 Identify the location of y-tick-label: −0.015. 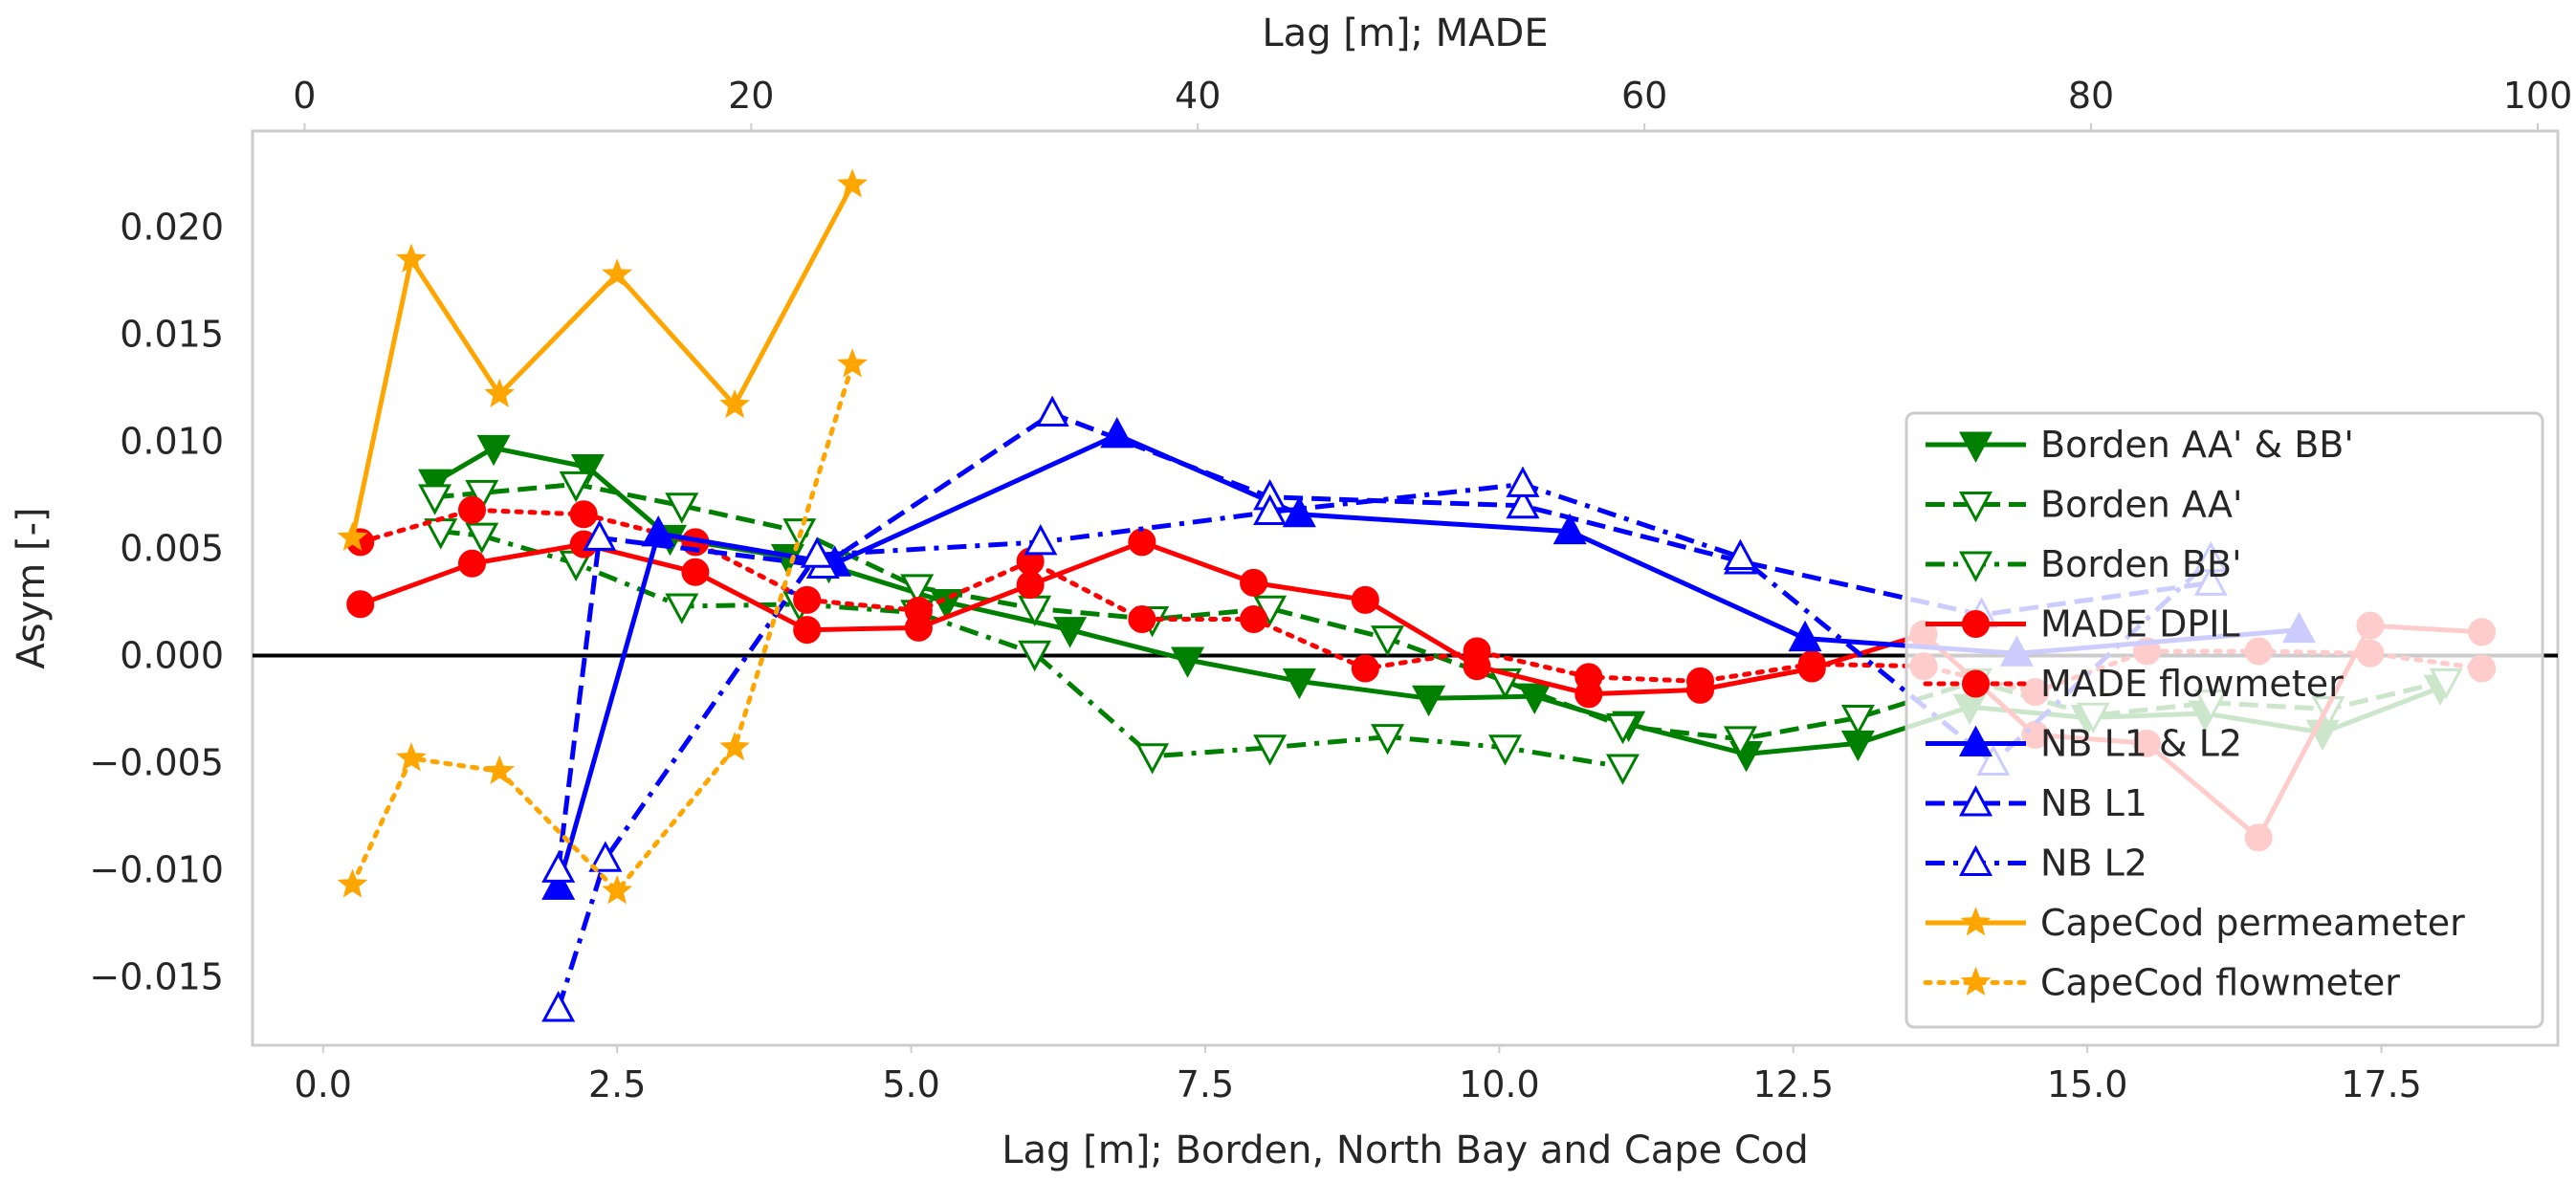
(156, 976).